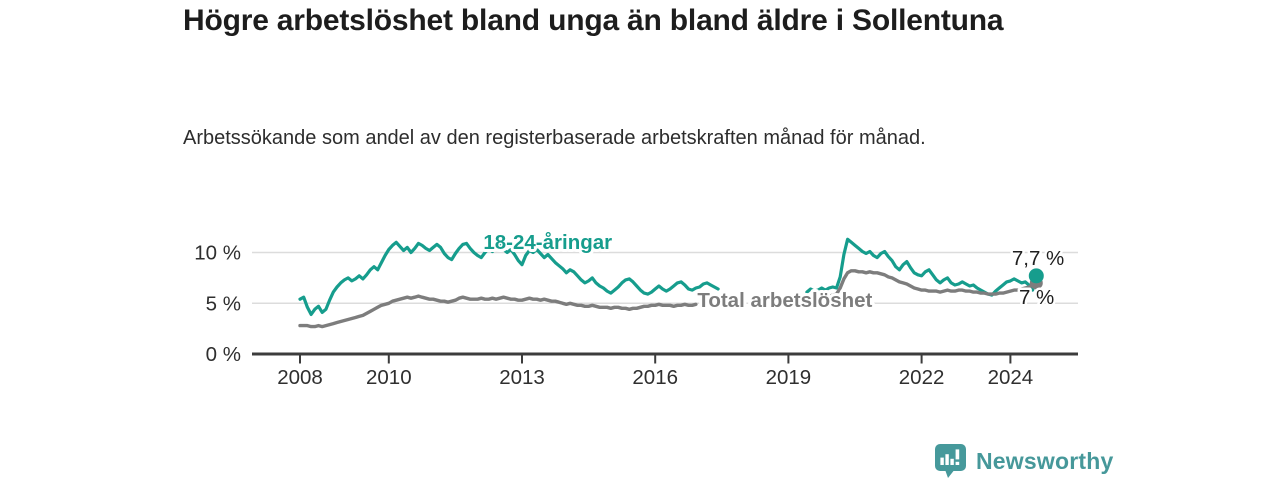 The width and height of the screenshot is (1280, 480). What do you see at coordinates (522, 377) in the screenshot?
I see `x-axis-tick-label: 2013` at bounding box center [522, 377].